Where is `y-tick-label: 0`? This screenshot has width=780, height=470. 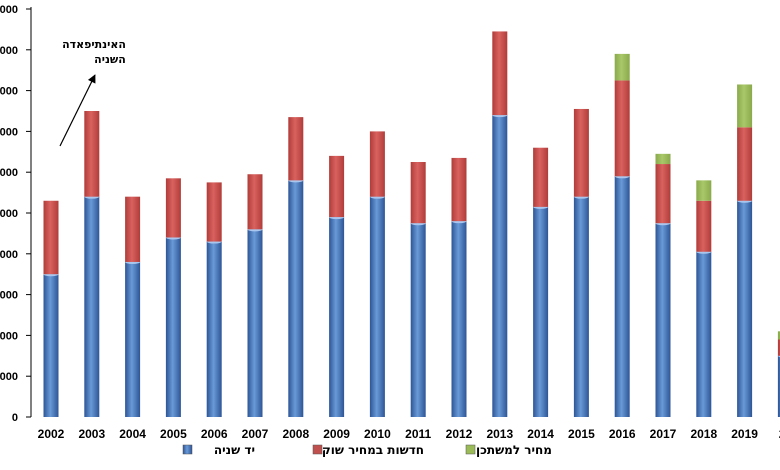
y-tick-label: 0 is located at coordinates (15, 418).